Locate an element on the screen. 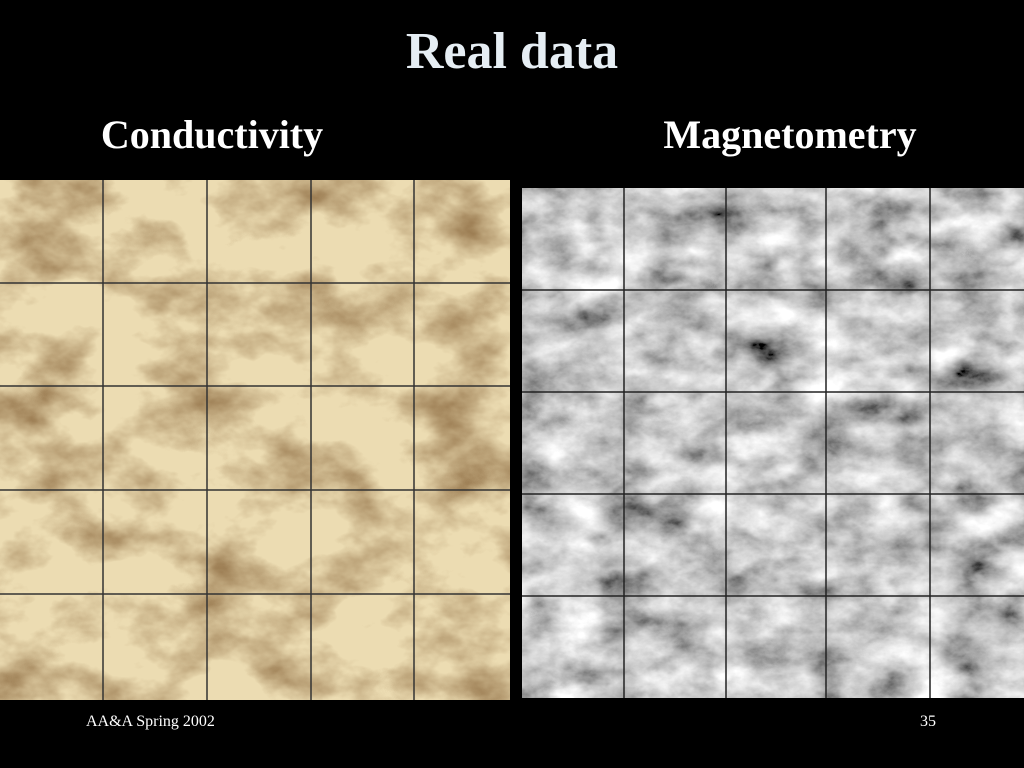 The height and width of the screenshot is (768, 1024). panel-label: Magnetometry is located at coordinates (789, 134).